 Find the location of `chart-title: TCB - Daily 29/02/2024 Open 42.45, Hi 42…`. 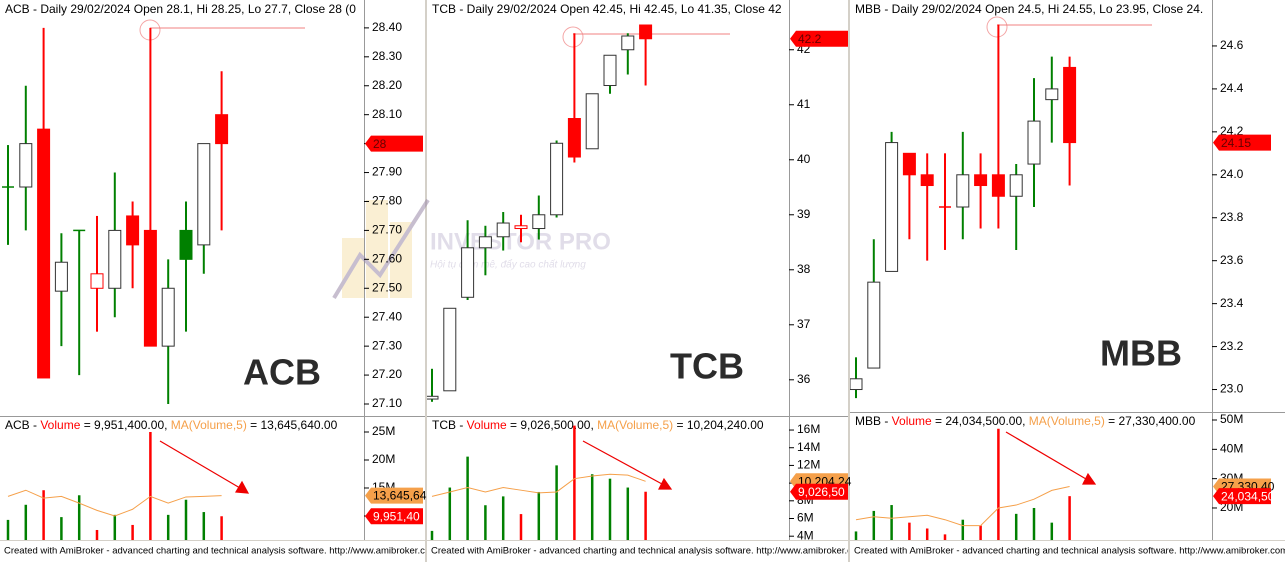

chart-title: TCB - Daily 29/02/2024 Open 42.45, Hi 42… is located at coordinates (607, 9).